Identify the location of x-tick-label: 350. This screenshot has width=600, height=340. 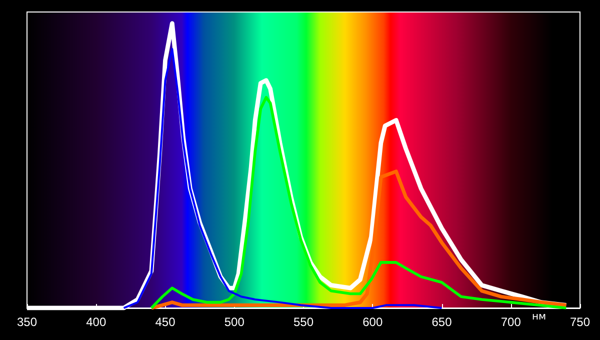
(27, 322).